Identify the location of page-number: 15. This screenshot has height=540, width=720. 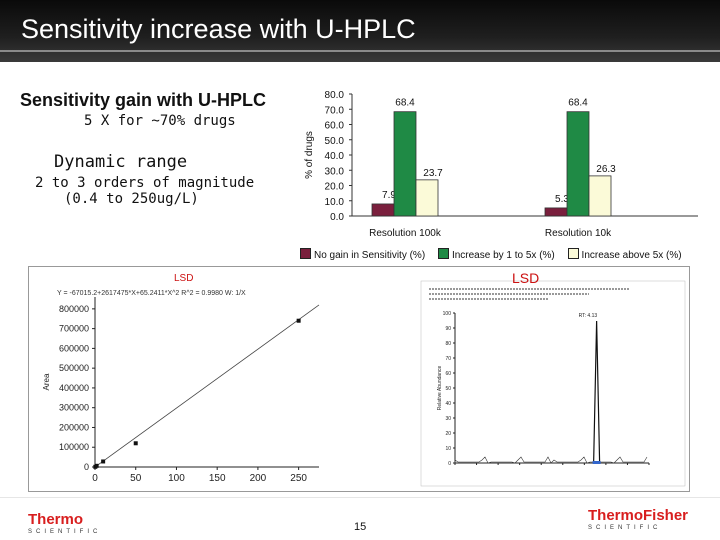
(360, 527).